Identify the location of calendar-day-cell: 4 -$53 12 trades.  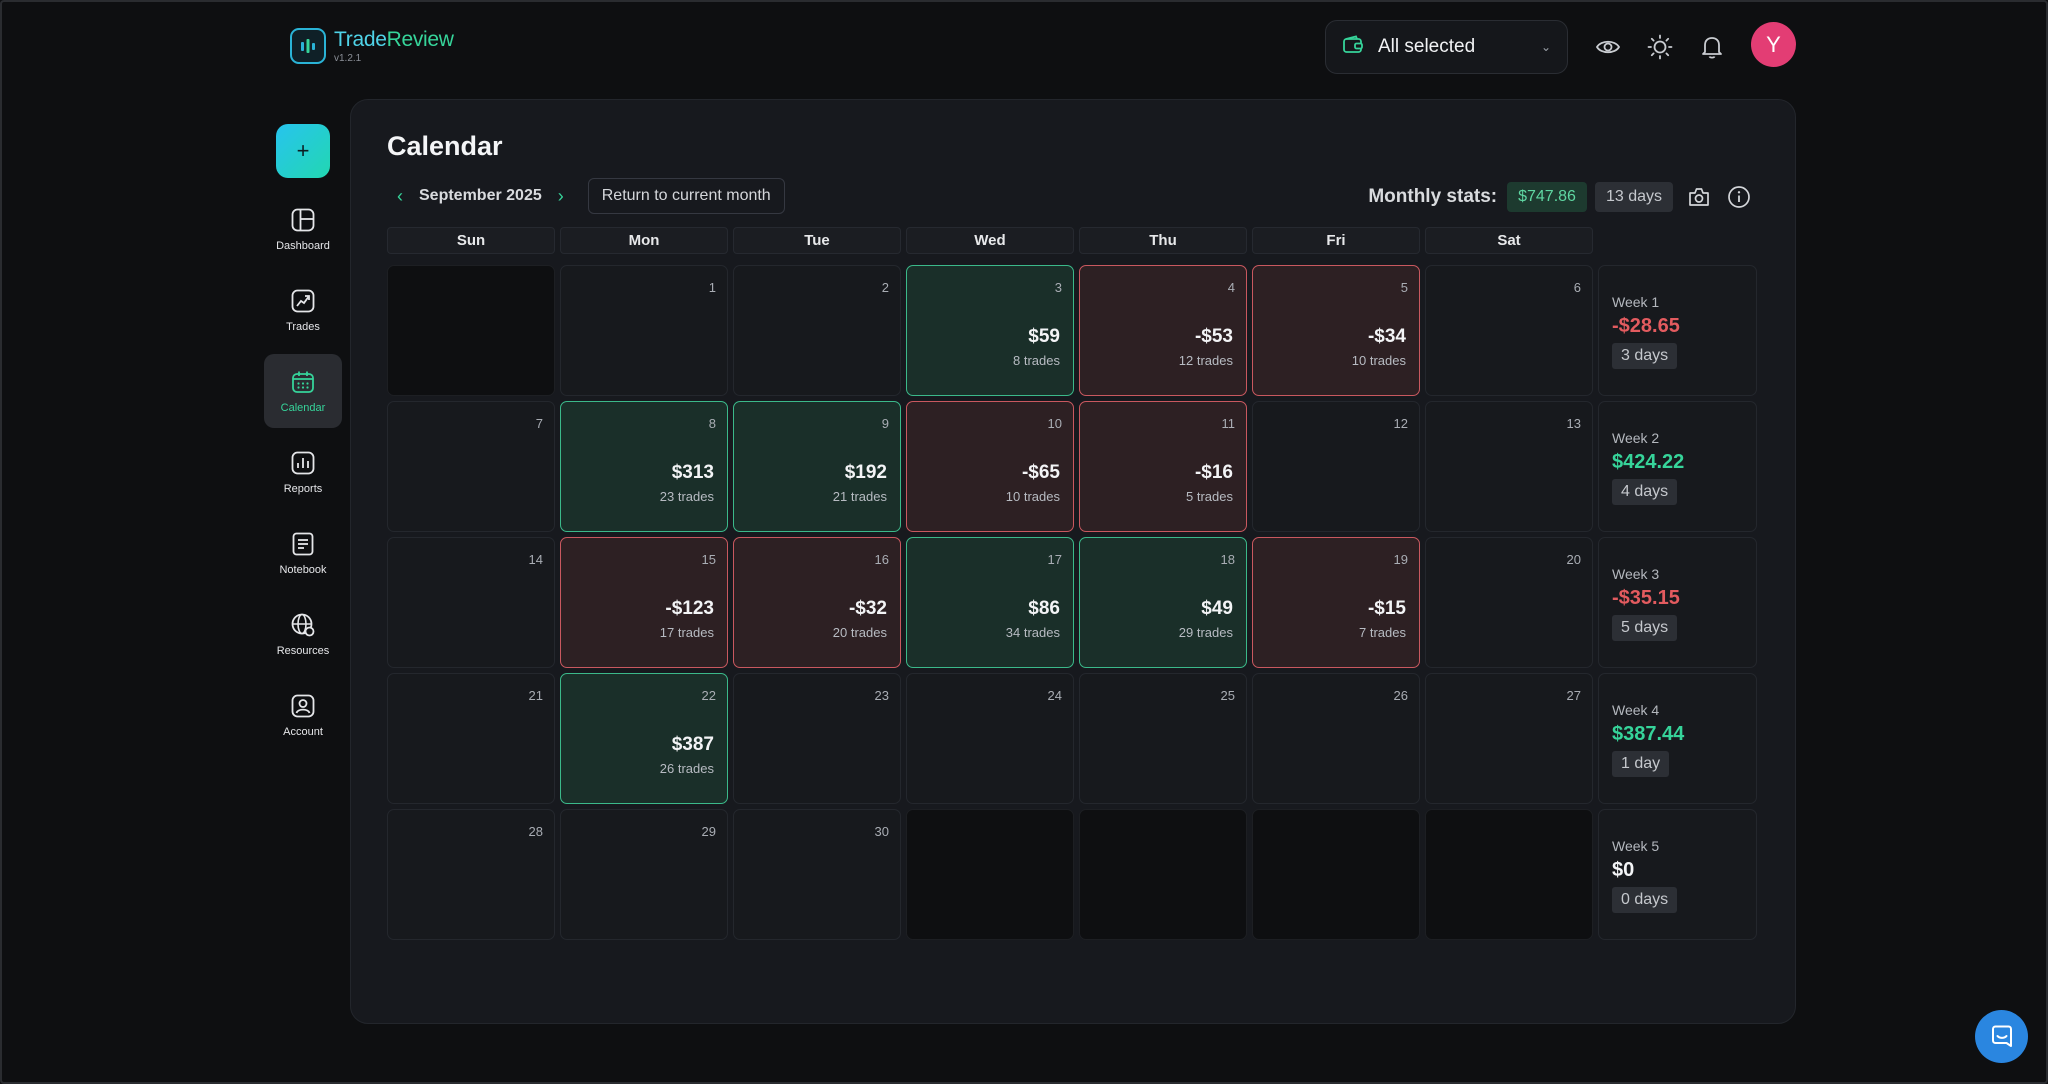
(1163, 330).